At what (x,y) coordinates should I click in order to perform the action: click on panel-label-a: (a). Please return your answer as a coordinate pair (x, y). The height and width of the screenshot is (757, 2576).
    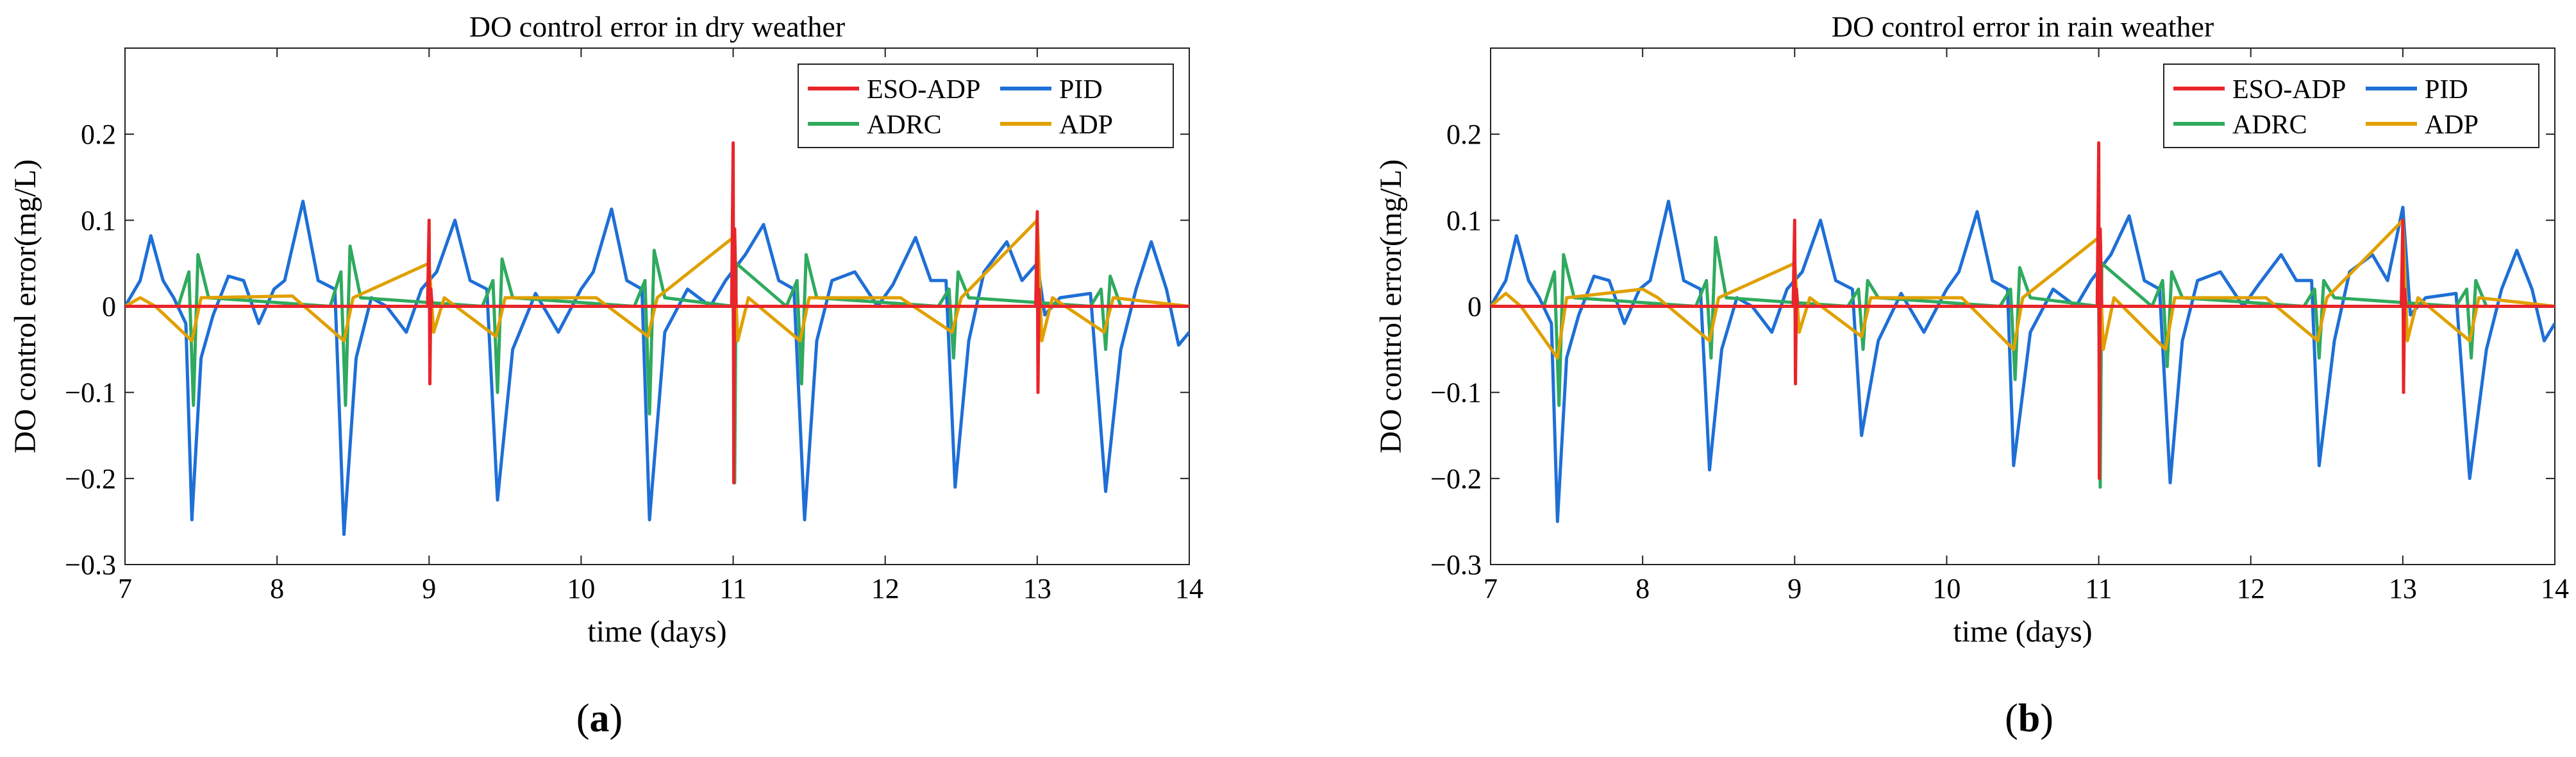
    Looking at the image, I should click on (599, 718).